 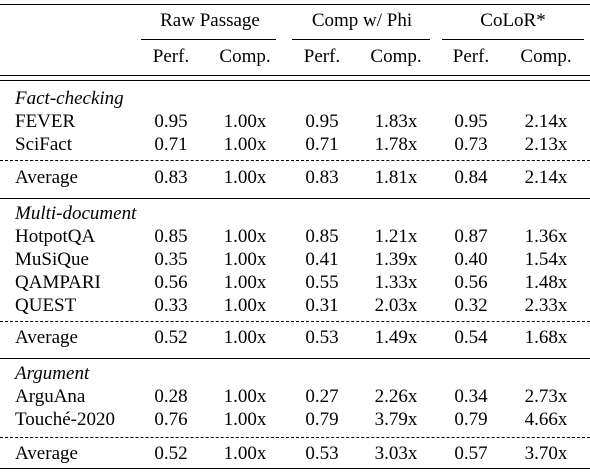 What do you see at coordinates (471, 177) in the screenshot?
I see `cell: 0.84` at bounding box center [471, 177].